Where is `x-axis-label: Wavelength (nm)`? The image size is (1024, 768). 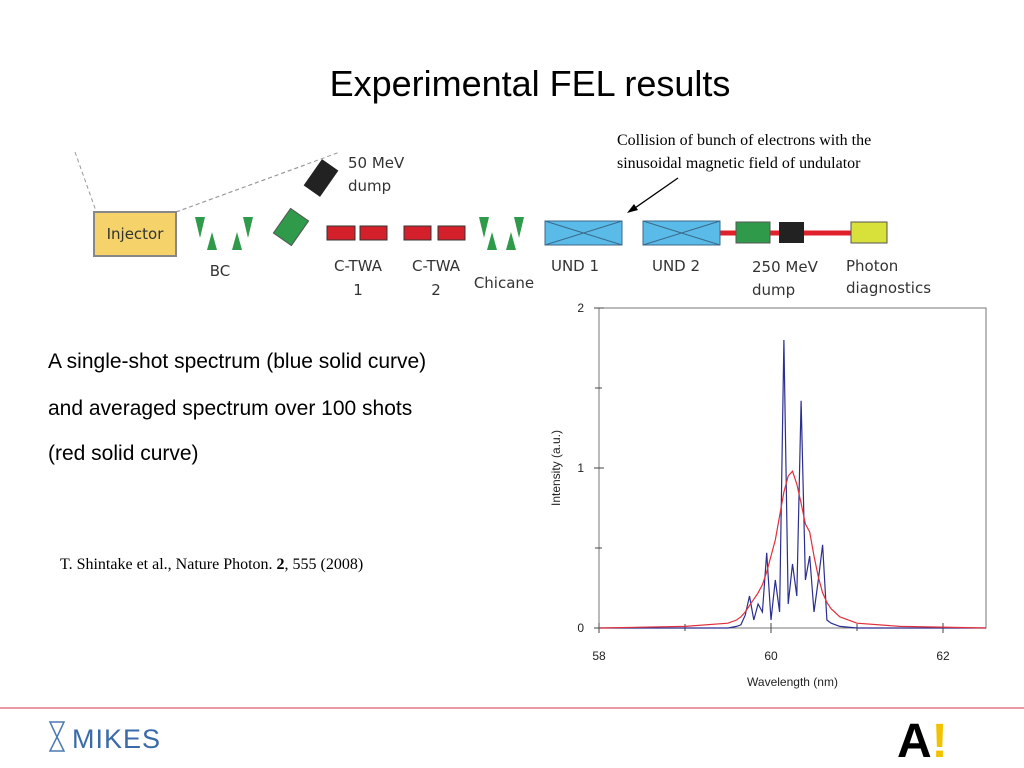 x-axis-label: Wavelength (nm) is located at coordinates (792, 682).